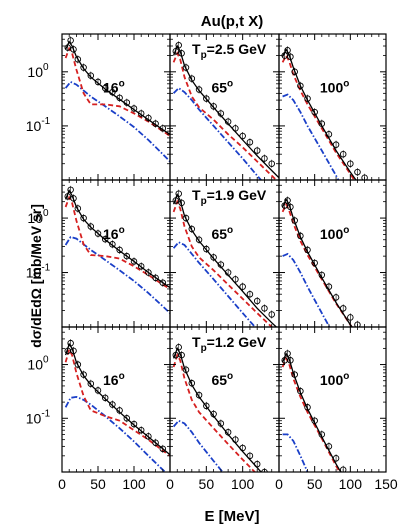 This screenshot has width=415, height=531. Describe the element at coordinates (111, 87) in the screenshot. I see `angle-value: 16` at that location.